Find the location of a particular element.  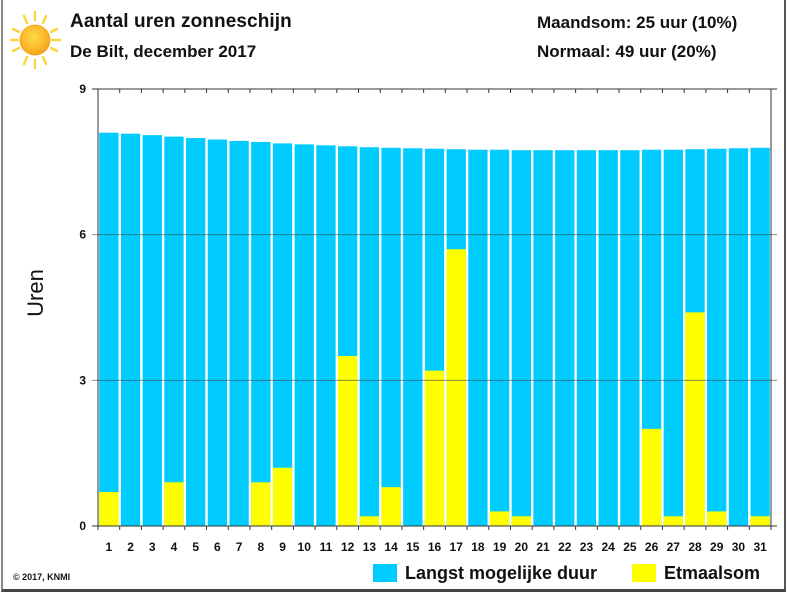

legend-item-max-duration: Langst mogelijke duur is located at coordinates (485, 573).